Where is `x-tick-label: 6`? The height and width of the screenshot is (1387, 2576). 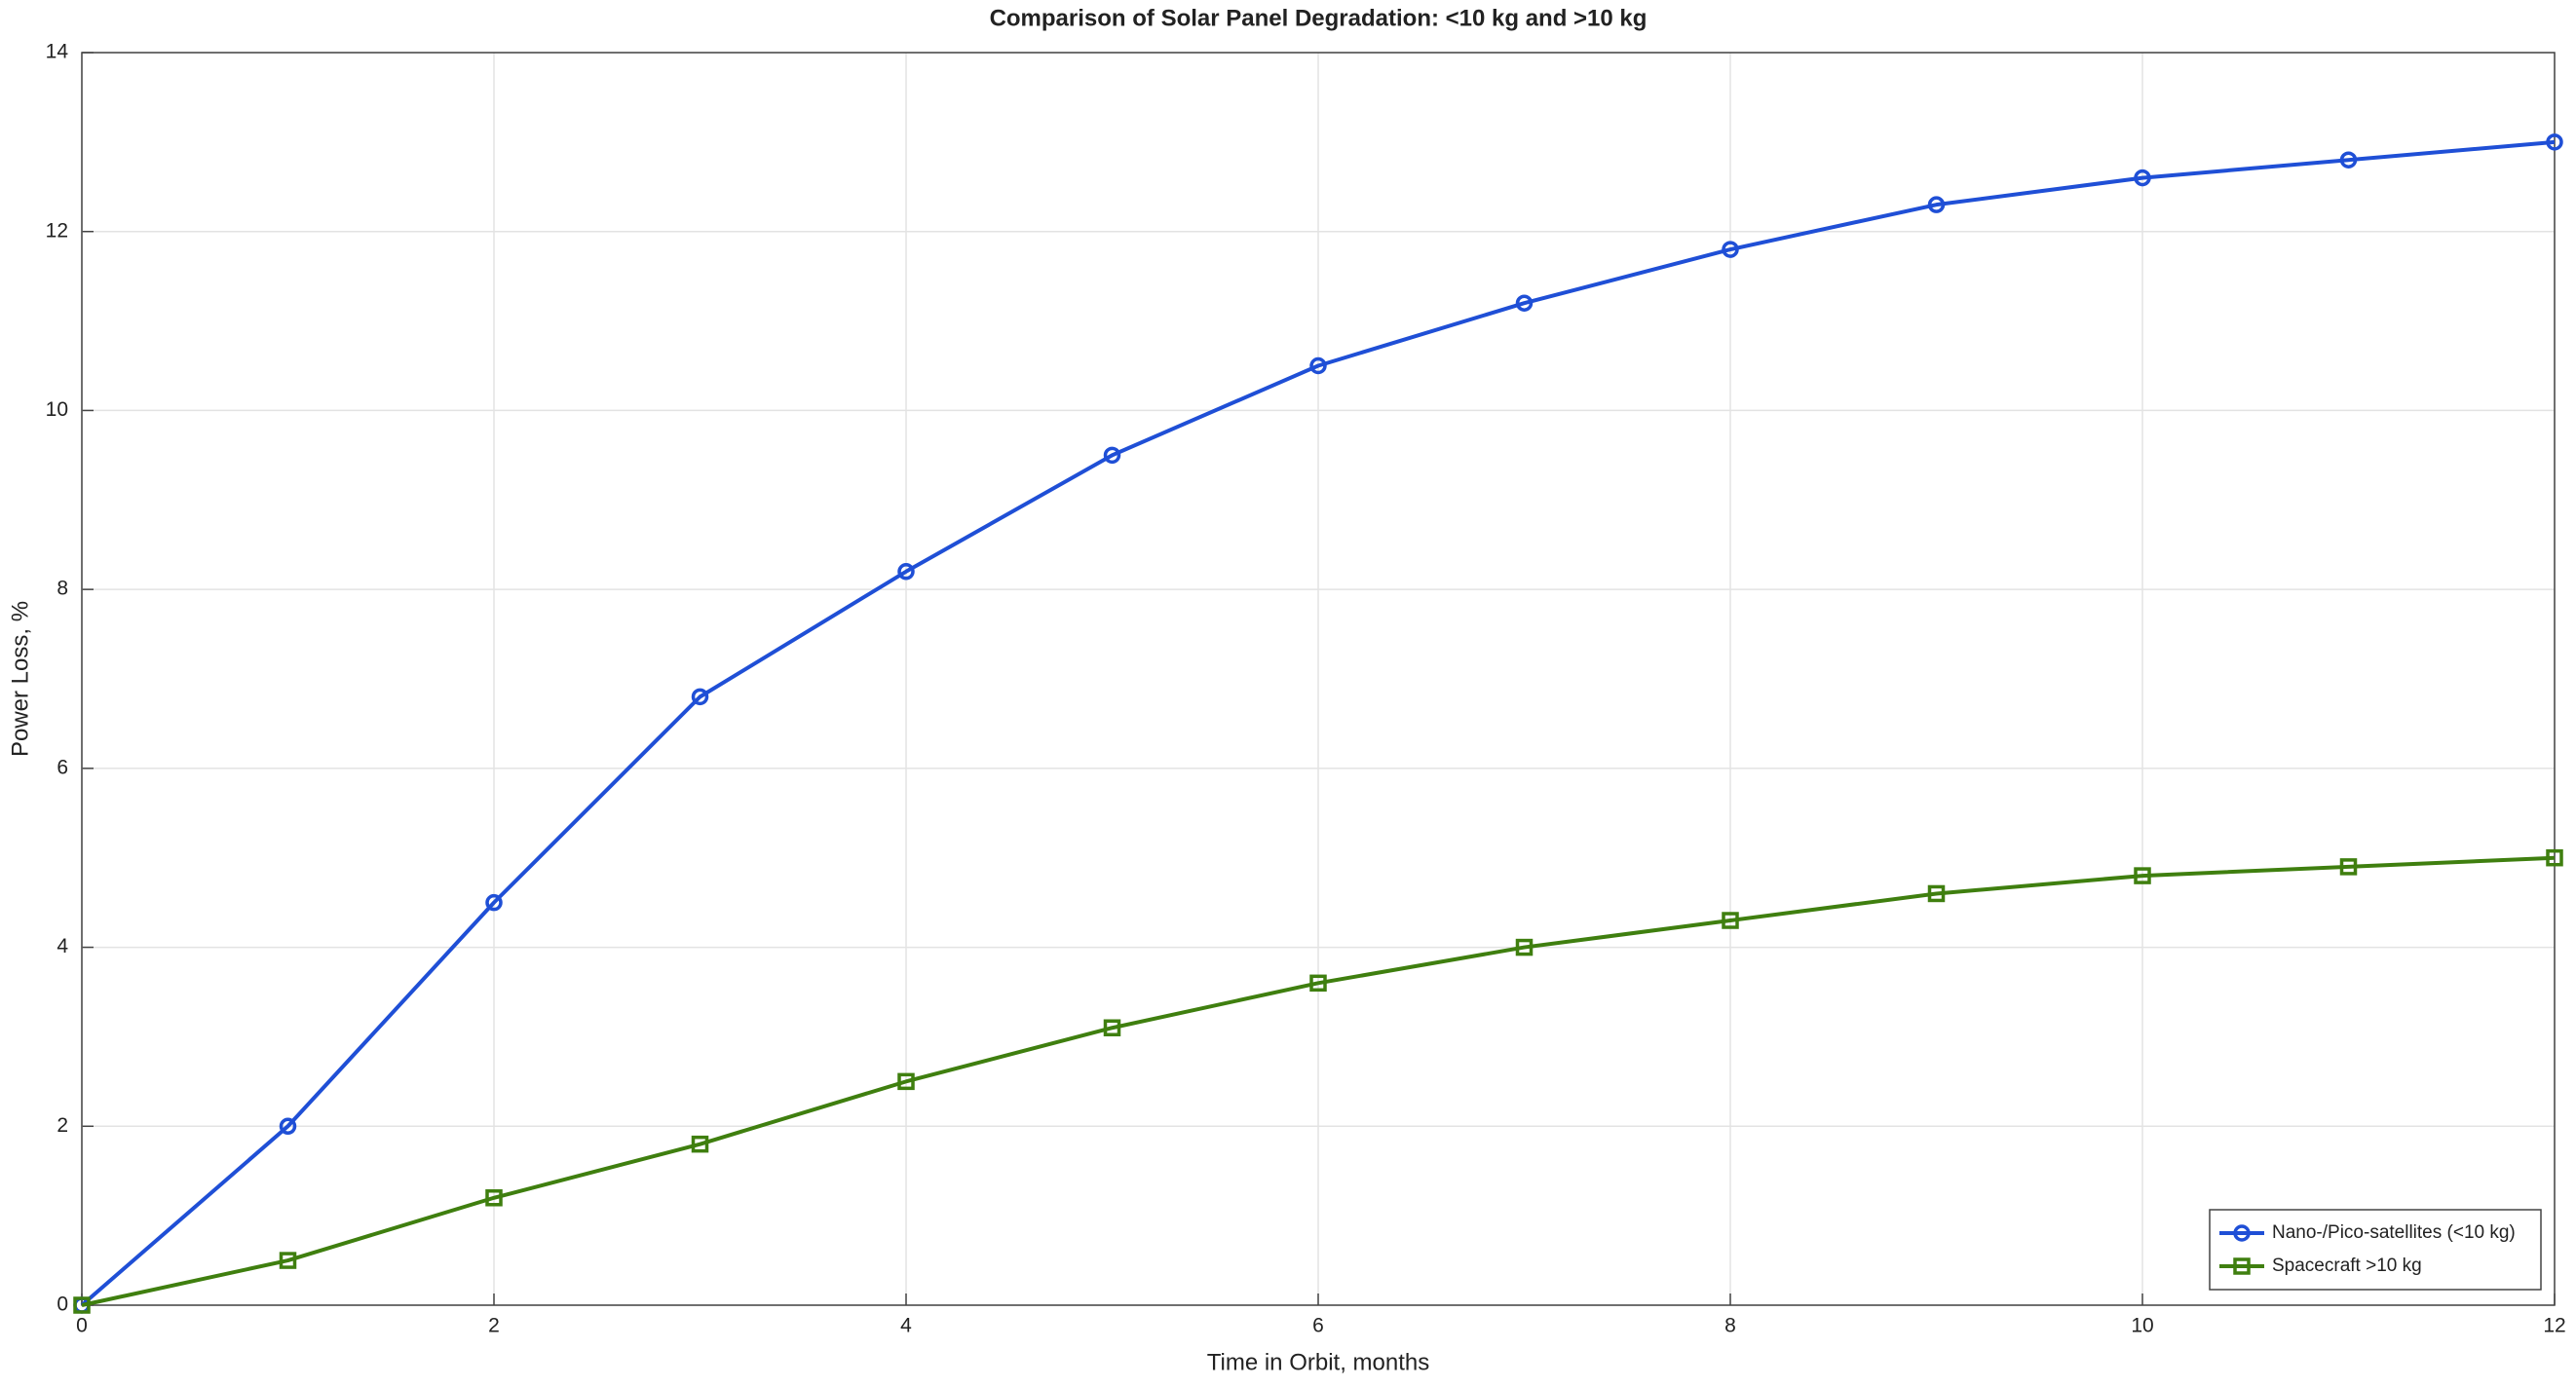
x-tick-label: 6 is located at coordinates (1318, 1326).